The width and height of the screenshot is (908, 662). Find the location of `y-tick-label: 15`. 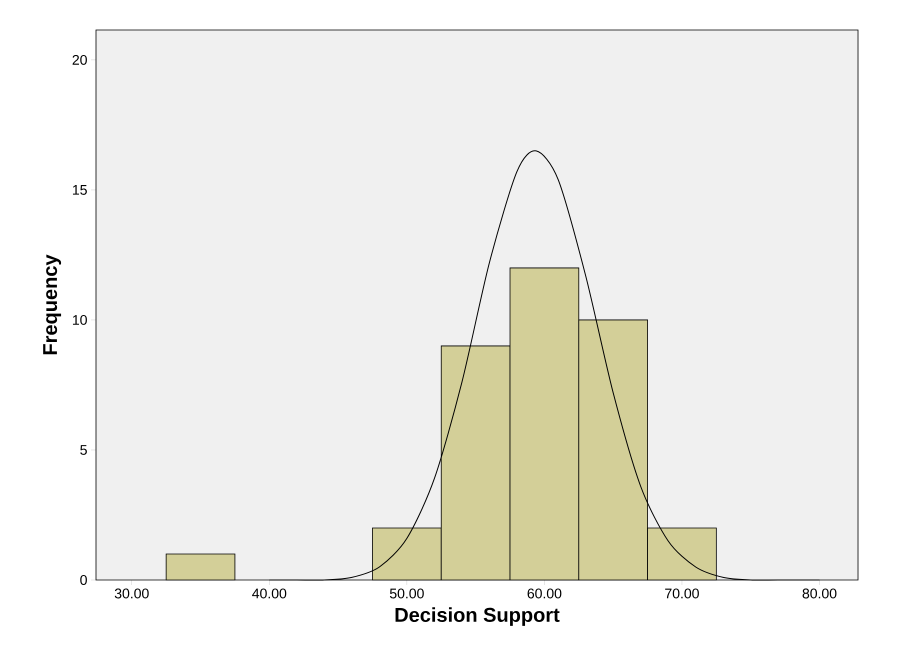

y-tick-label: 15 is located at coordinates (79, 190).